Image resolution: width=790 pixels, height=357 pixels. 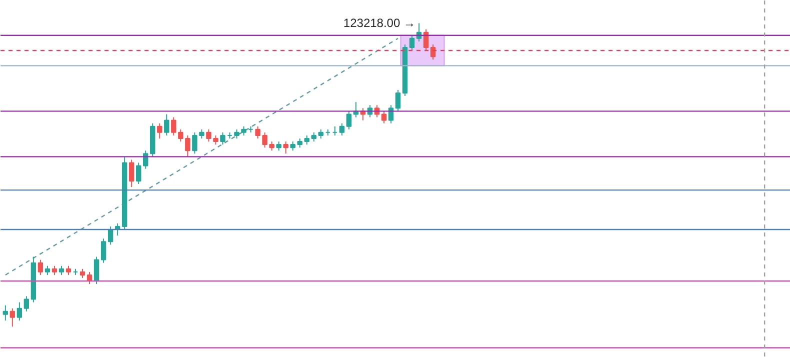 What do you see at coordinates (379, 23) in the screenshot?
I see `annotation: 123218.00 →` at bounding box center [379, 23].